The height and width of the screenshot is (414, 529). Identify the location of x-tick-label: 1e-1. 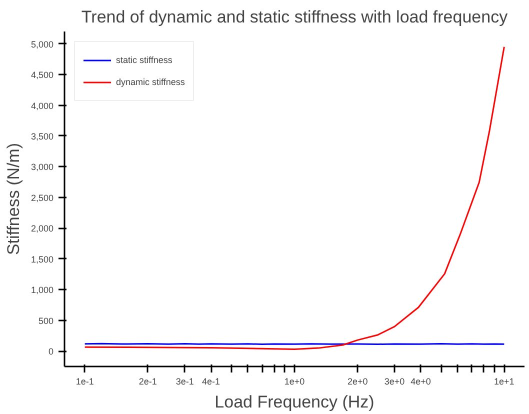
(85, 381).